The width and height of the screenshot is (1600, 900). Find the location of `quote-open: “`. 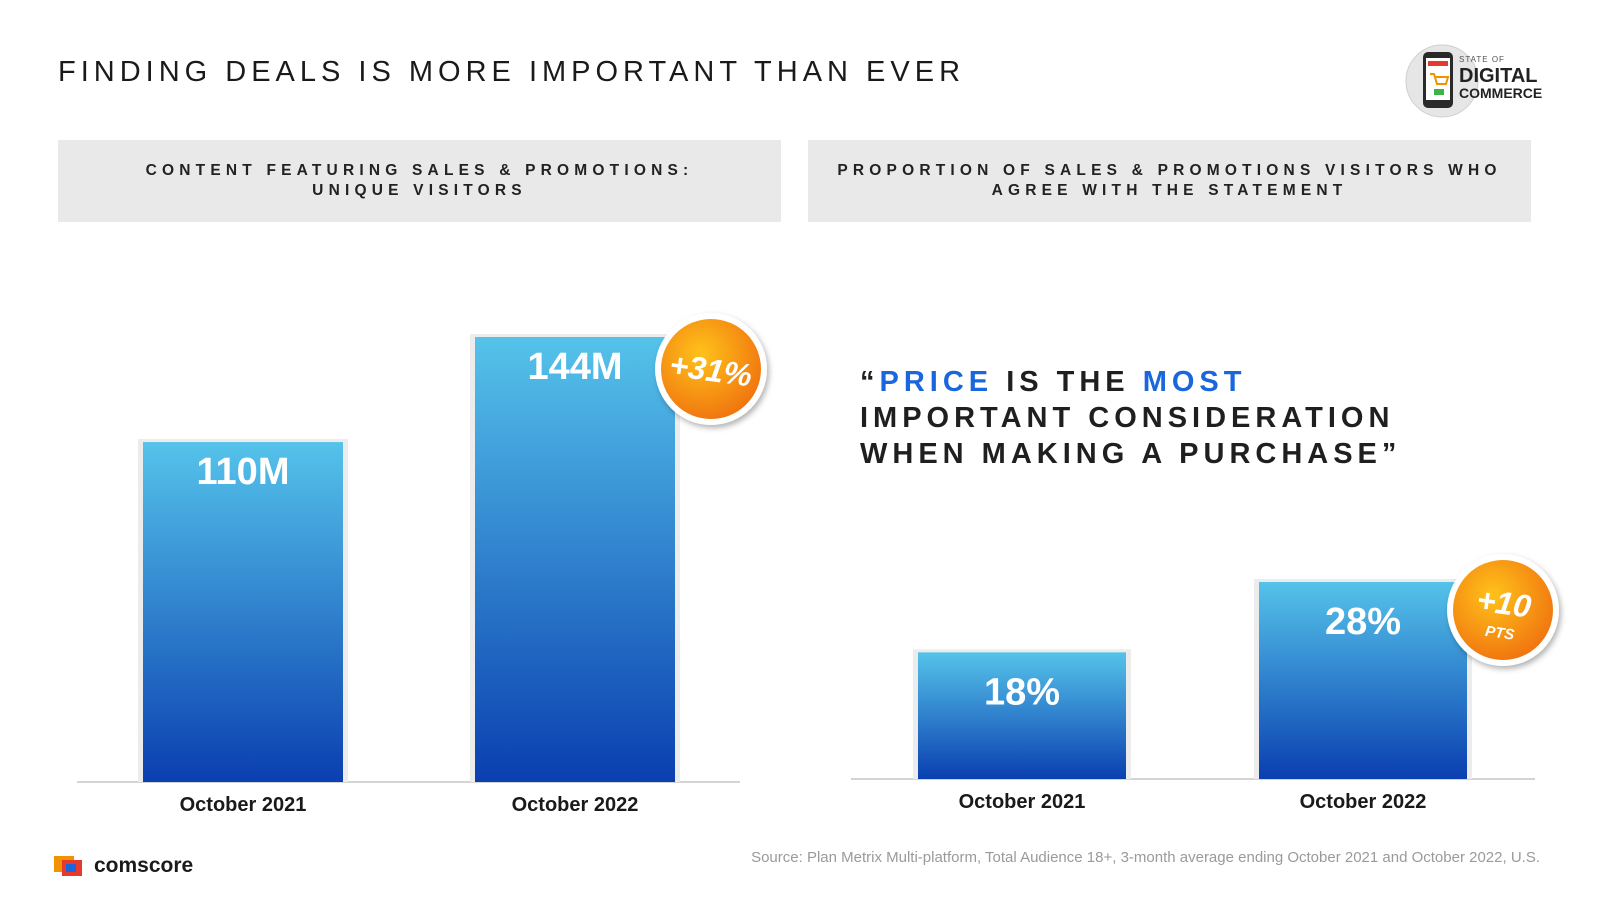

quote-open: “ is located at coordinates (870, 382).